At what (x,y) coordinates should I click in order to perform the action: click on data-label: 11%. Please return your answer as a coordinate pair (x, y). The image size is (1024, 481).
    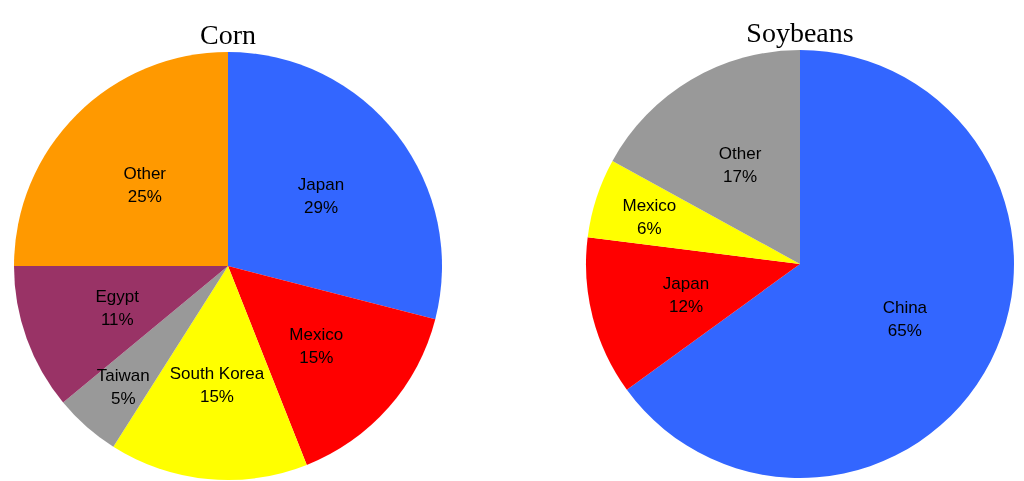
    Looking at the image, I should click on (117, 319).